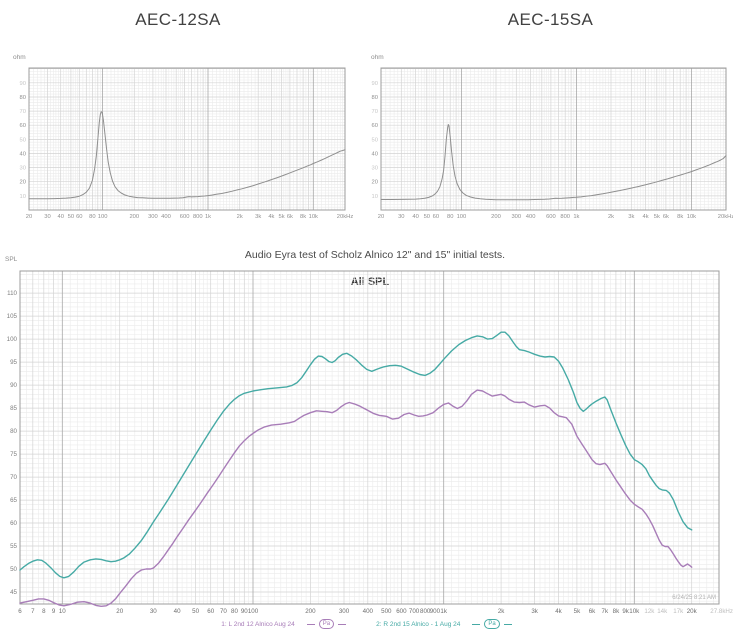 This screenshot has height=642, width=733. I want to click on chart-title-aec-15sa: AEC-15SA, so click(550, 19).